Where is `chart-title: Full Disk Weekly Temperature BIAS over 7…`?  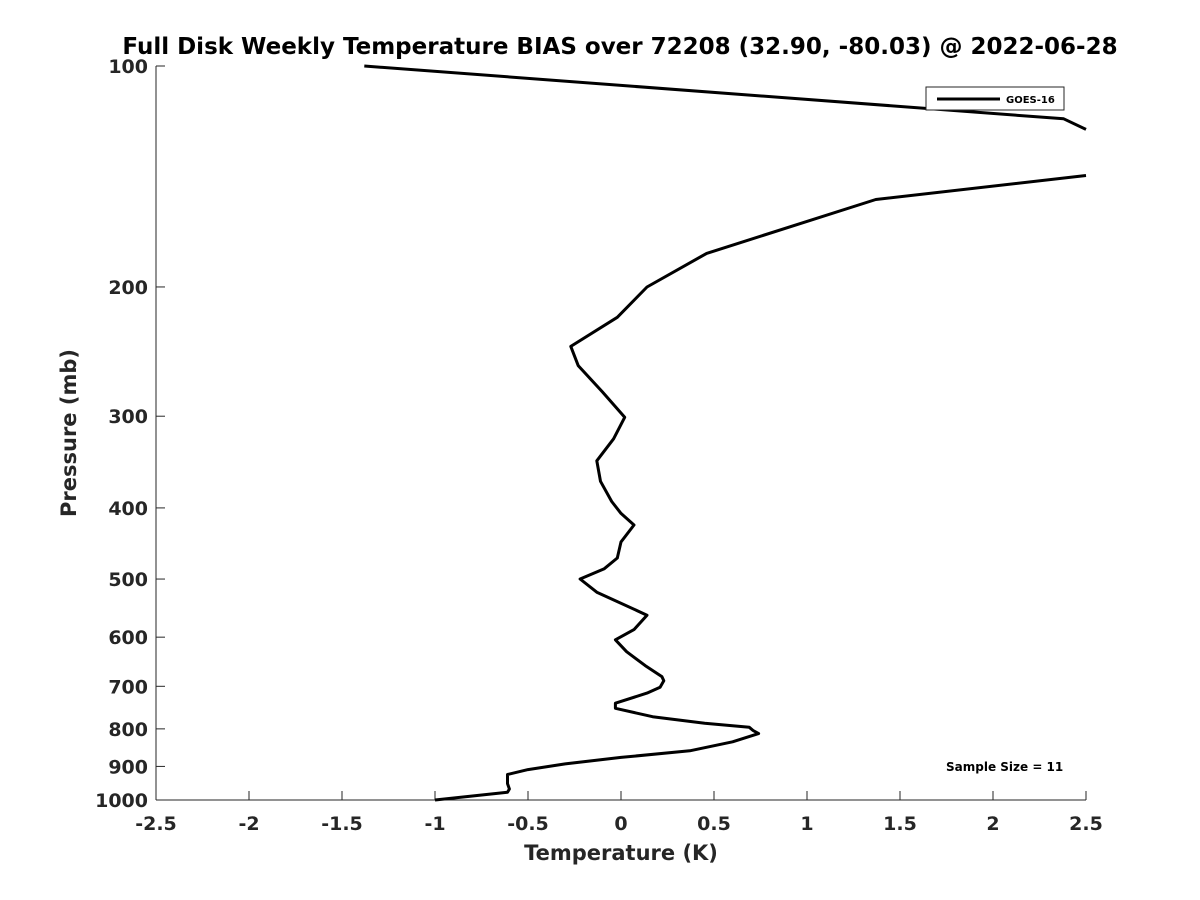
chart-title: Full Disk Weekly Temperature BIAS over 7… is located at coordinates (619, 47).